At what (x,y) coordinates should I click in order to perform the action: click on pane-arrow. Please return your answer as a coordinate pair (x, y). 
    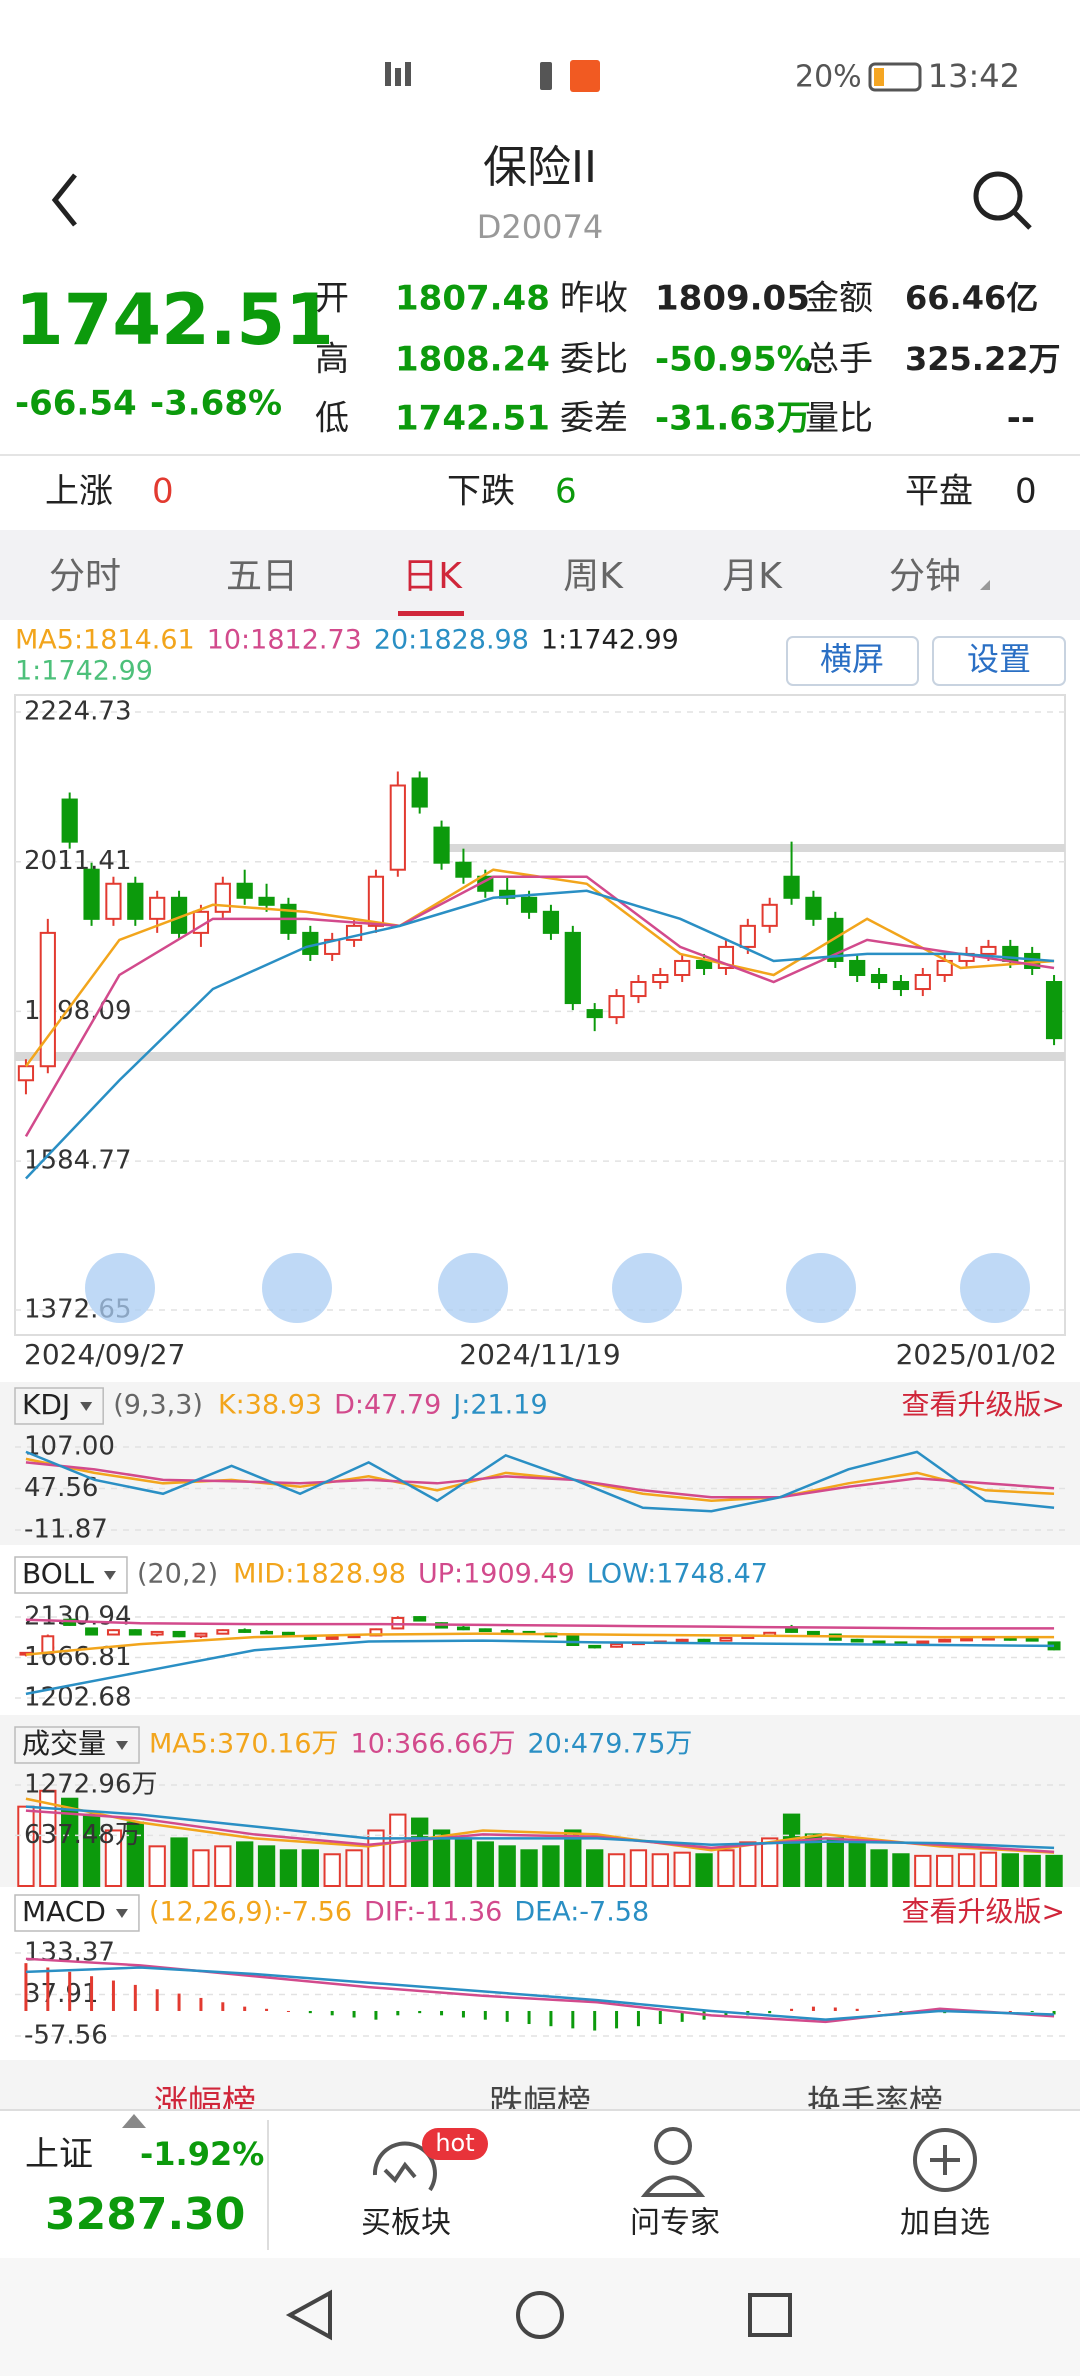
    Looking at the image, I should click on (121, 1913).